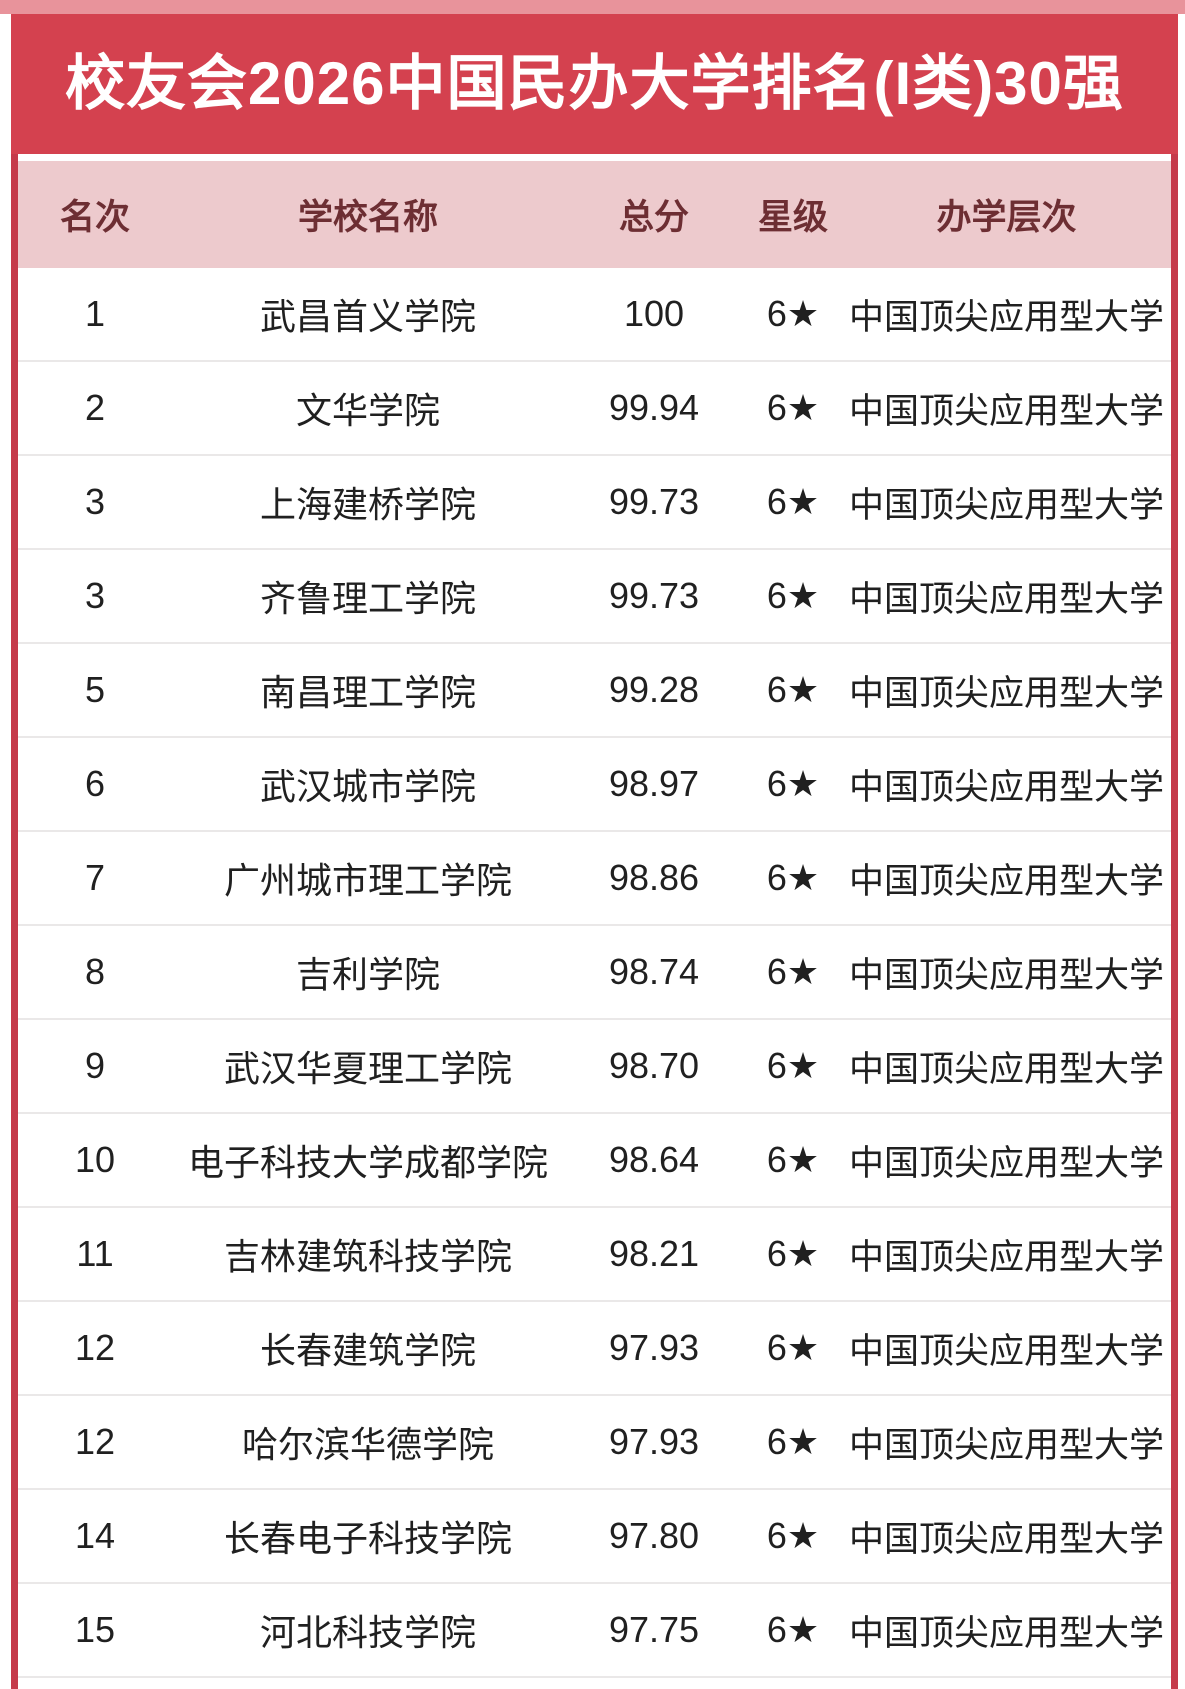  What do you see at coordinates (367, 1068) in the screenshot?
I see `school-name-cell: 武汉华夏理工学院` at bounding box center [367, 1068].